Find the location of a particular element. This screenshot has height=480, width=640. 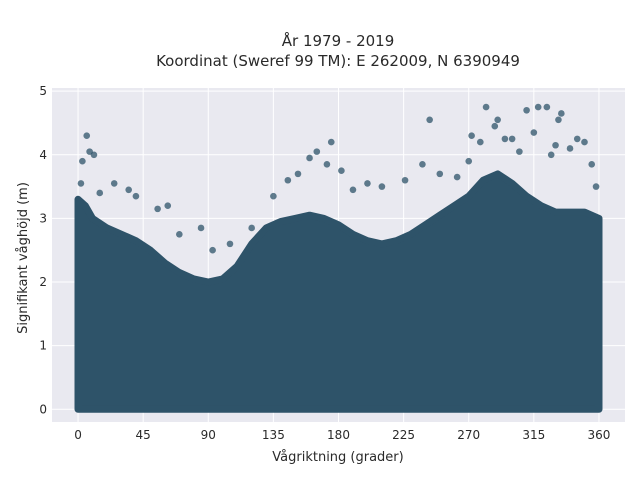

x-tick-label: 45 is located at coordinates (143, 435).